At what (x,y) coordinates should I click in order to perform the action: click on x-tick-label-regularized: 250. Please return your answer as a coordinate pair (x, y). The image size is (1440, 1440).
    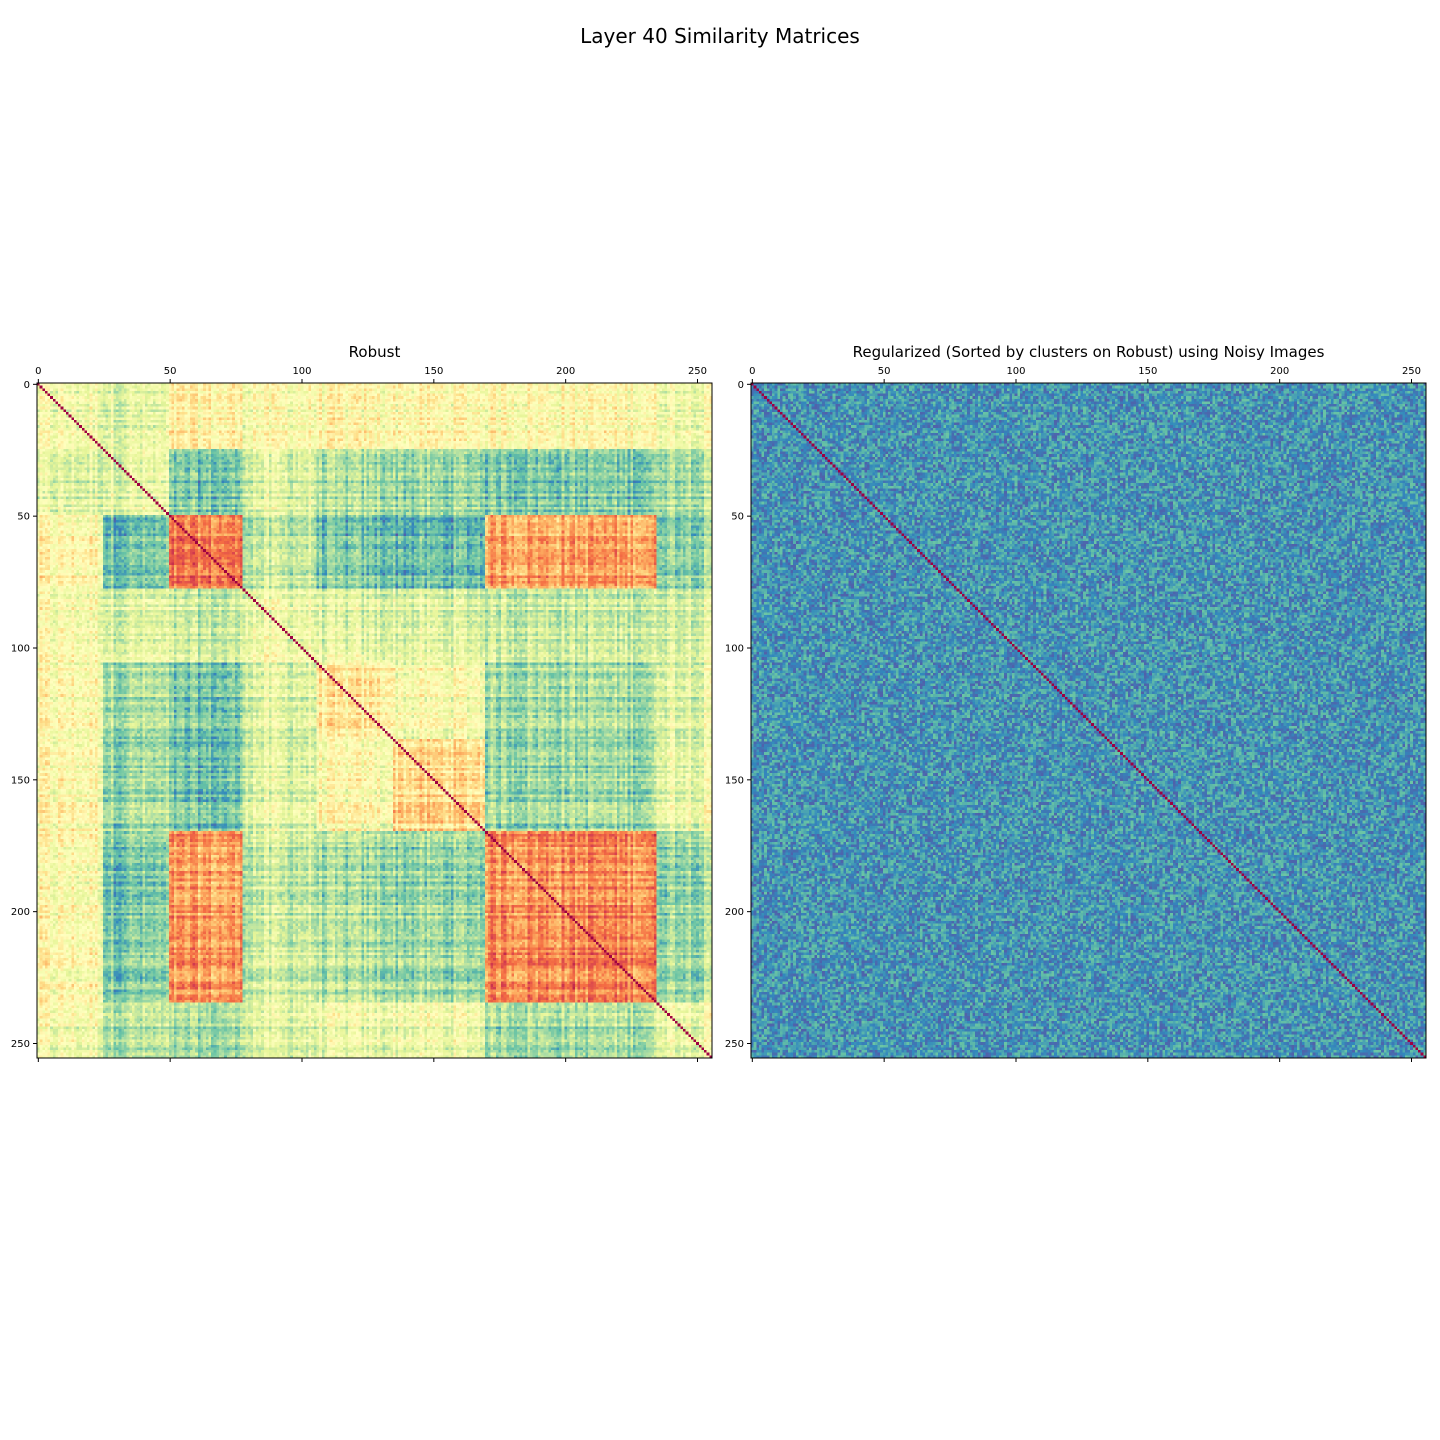
    Looking at the image, I should click on (1411, 371).